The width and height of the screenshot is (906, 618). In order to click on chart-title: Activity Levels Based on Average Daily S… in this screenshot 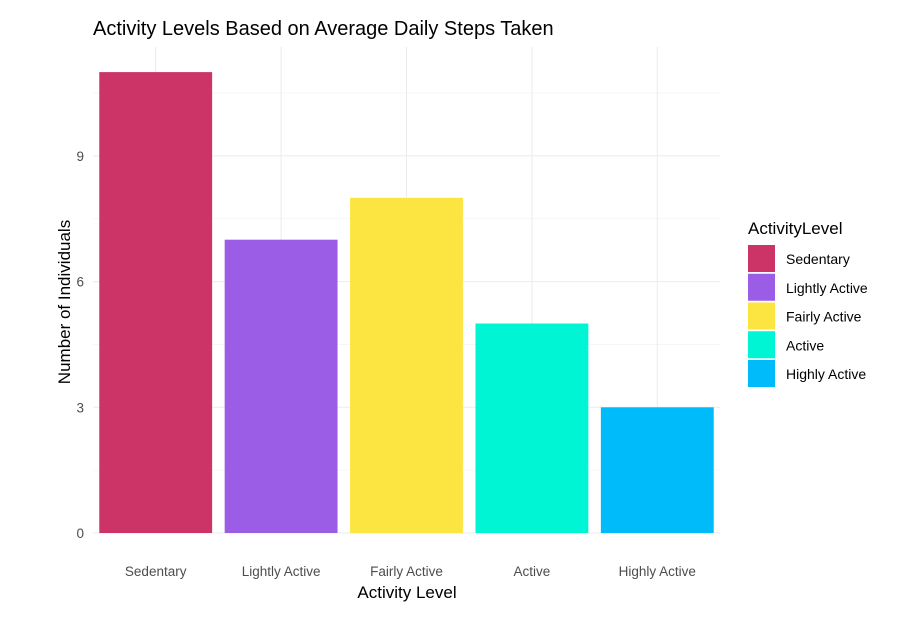, I will do `click(323, 29)`.